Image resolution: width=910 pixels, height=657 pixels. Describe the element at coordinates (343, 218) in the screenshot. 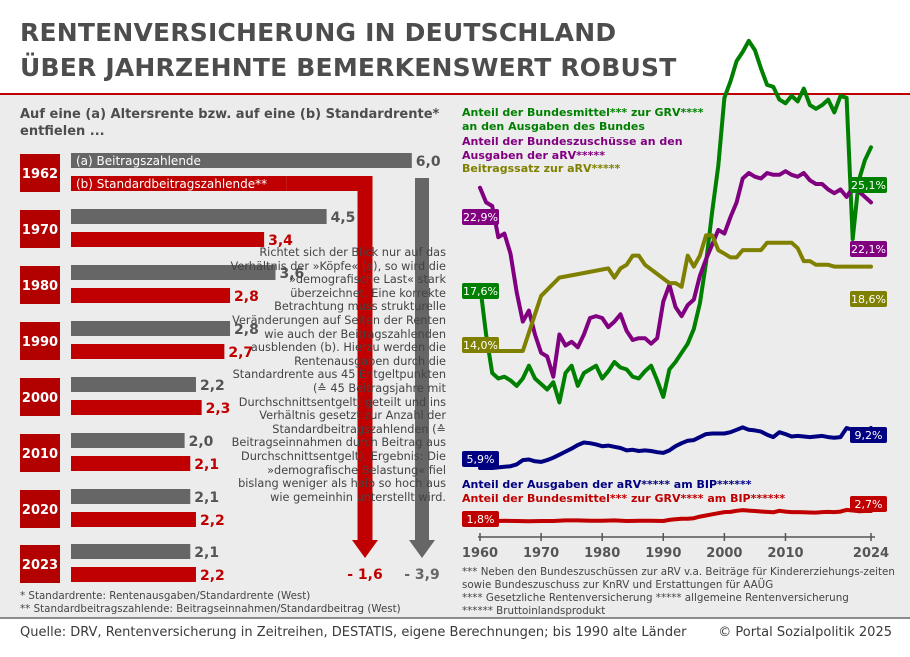

I see `bar-a-value-1970: 4,5` at that location.